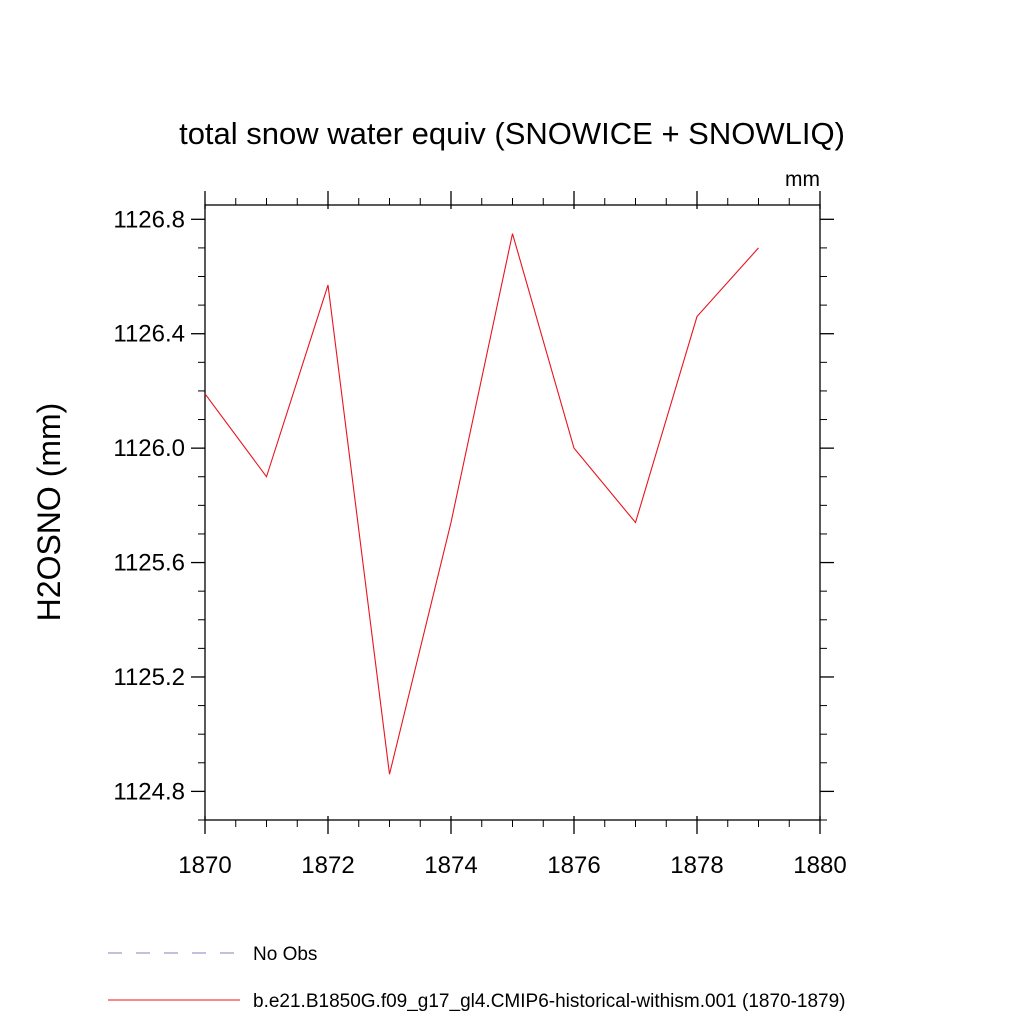  What do you see at coordinates (149, 334) in the screenshot?
I see `y-tick-label: 1126.4` at bounding box center [149, 334].